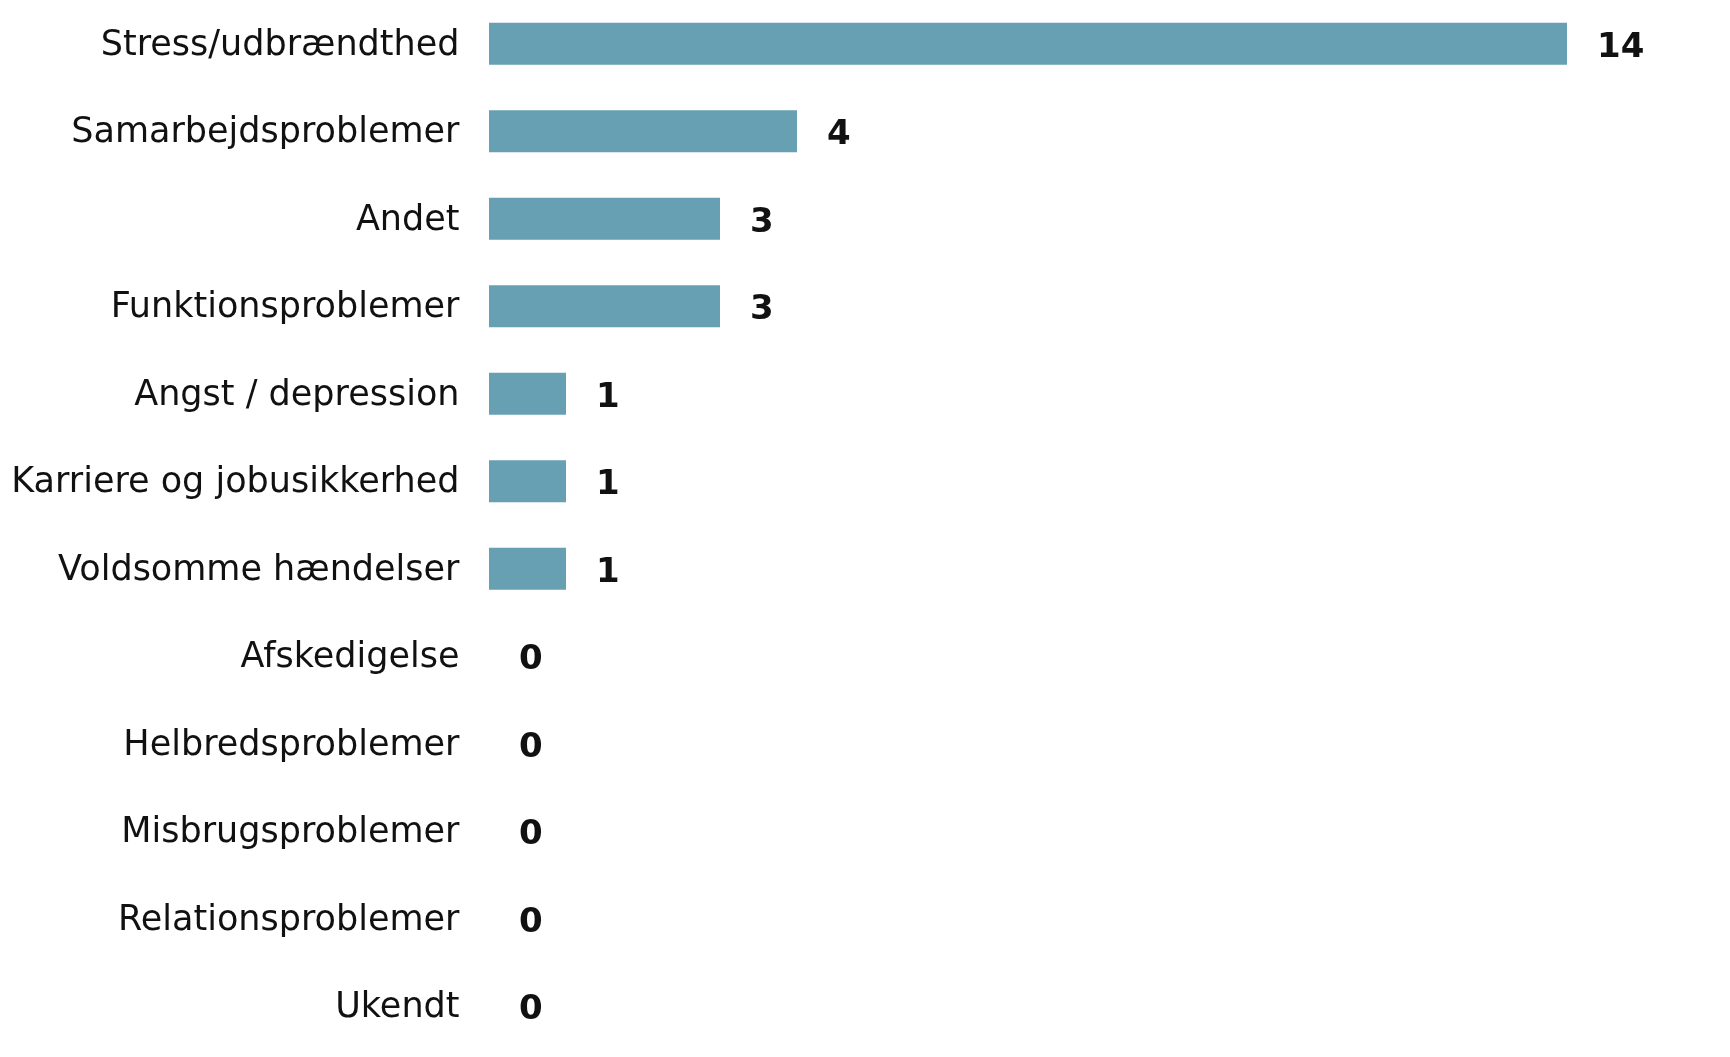 This screenshot has height=1057, width=1730. I want to click on y-tick-label: Relationsproblemer, so click(289, 917).